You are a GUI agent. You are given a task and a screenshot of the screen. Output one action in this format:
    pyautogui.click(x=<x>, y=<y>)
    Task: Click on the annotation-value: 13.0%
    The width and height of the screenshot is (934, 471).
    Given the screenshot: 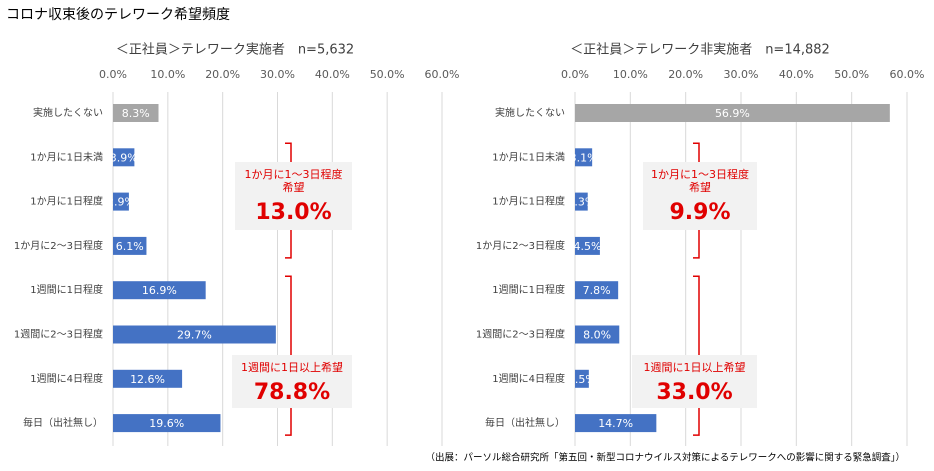 What is the action you would take?
    pyautogui.click(x=293, y=212)
    